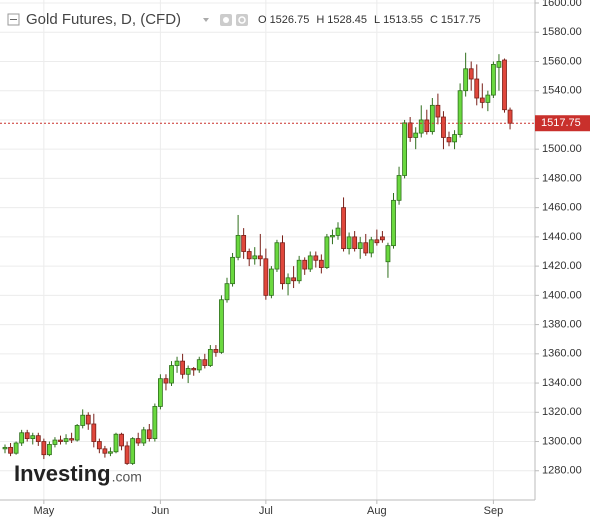 Image resolution: width=590 pixels, height=519 pixels. I want to click on y-tick-label: 1360.00, so click(562, 354).